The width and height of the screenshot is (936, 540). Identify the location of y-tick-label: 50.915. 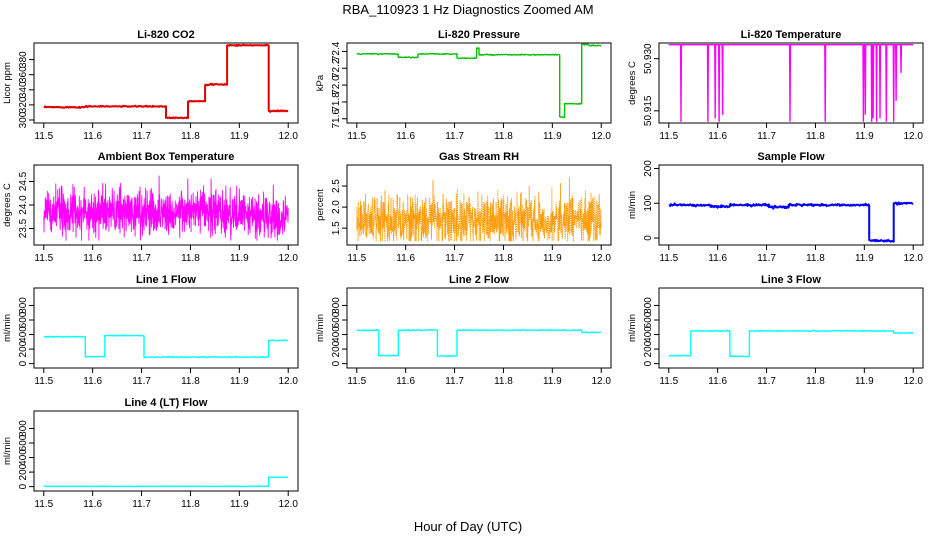
(648, 110).